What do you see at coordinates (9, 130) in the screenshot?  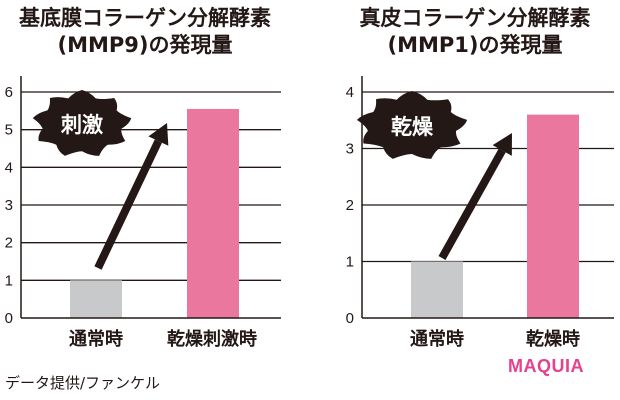 I see `y-tick-label: 5` at bounding box center [9, 130].